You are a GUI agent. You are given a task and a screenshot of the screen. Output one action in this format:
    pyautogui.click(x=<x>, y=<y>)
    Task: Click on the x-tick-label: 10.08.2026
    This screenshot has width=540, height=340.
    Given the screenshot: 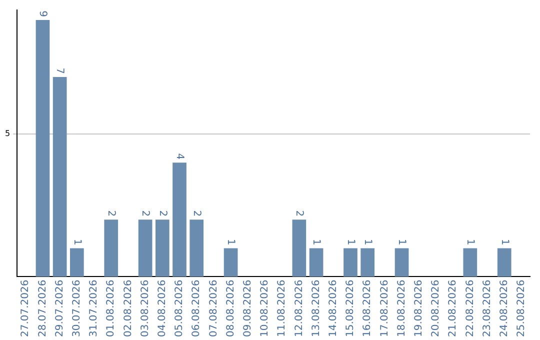 What is the action you would take?
    pyautogui.click(x=265, y=309)
    